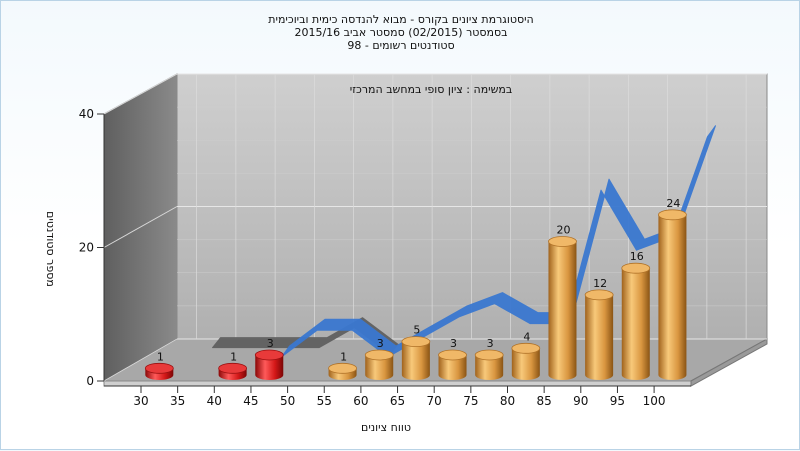 This screenshot has width=800, height=451. What do you see at coordinates (563, 230) in the screenshot?
I see `bar-value-label: 20` at bounding box center [563, 230].